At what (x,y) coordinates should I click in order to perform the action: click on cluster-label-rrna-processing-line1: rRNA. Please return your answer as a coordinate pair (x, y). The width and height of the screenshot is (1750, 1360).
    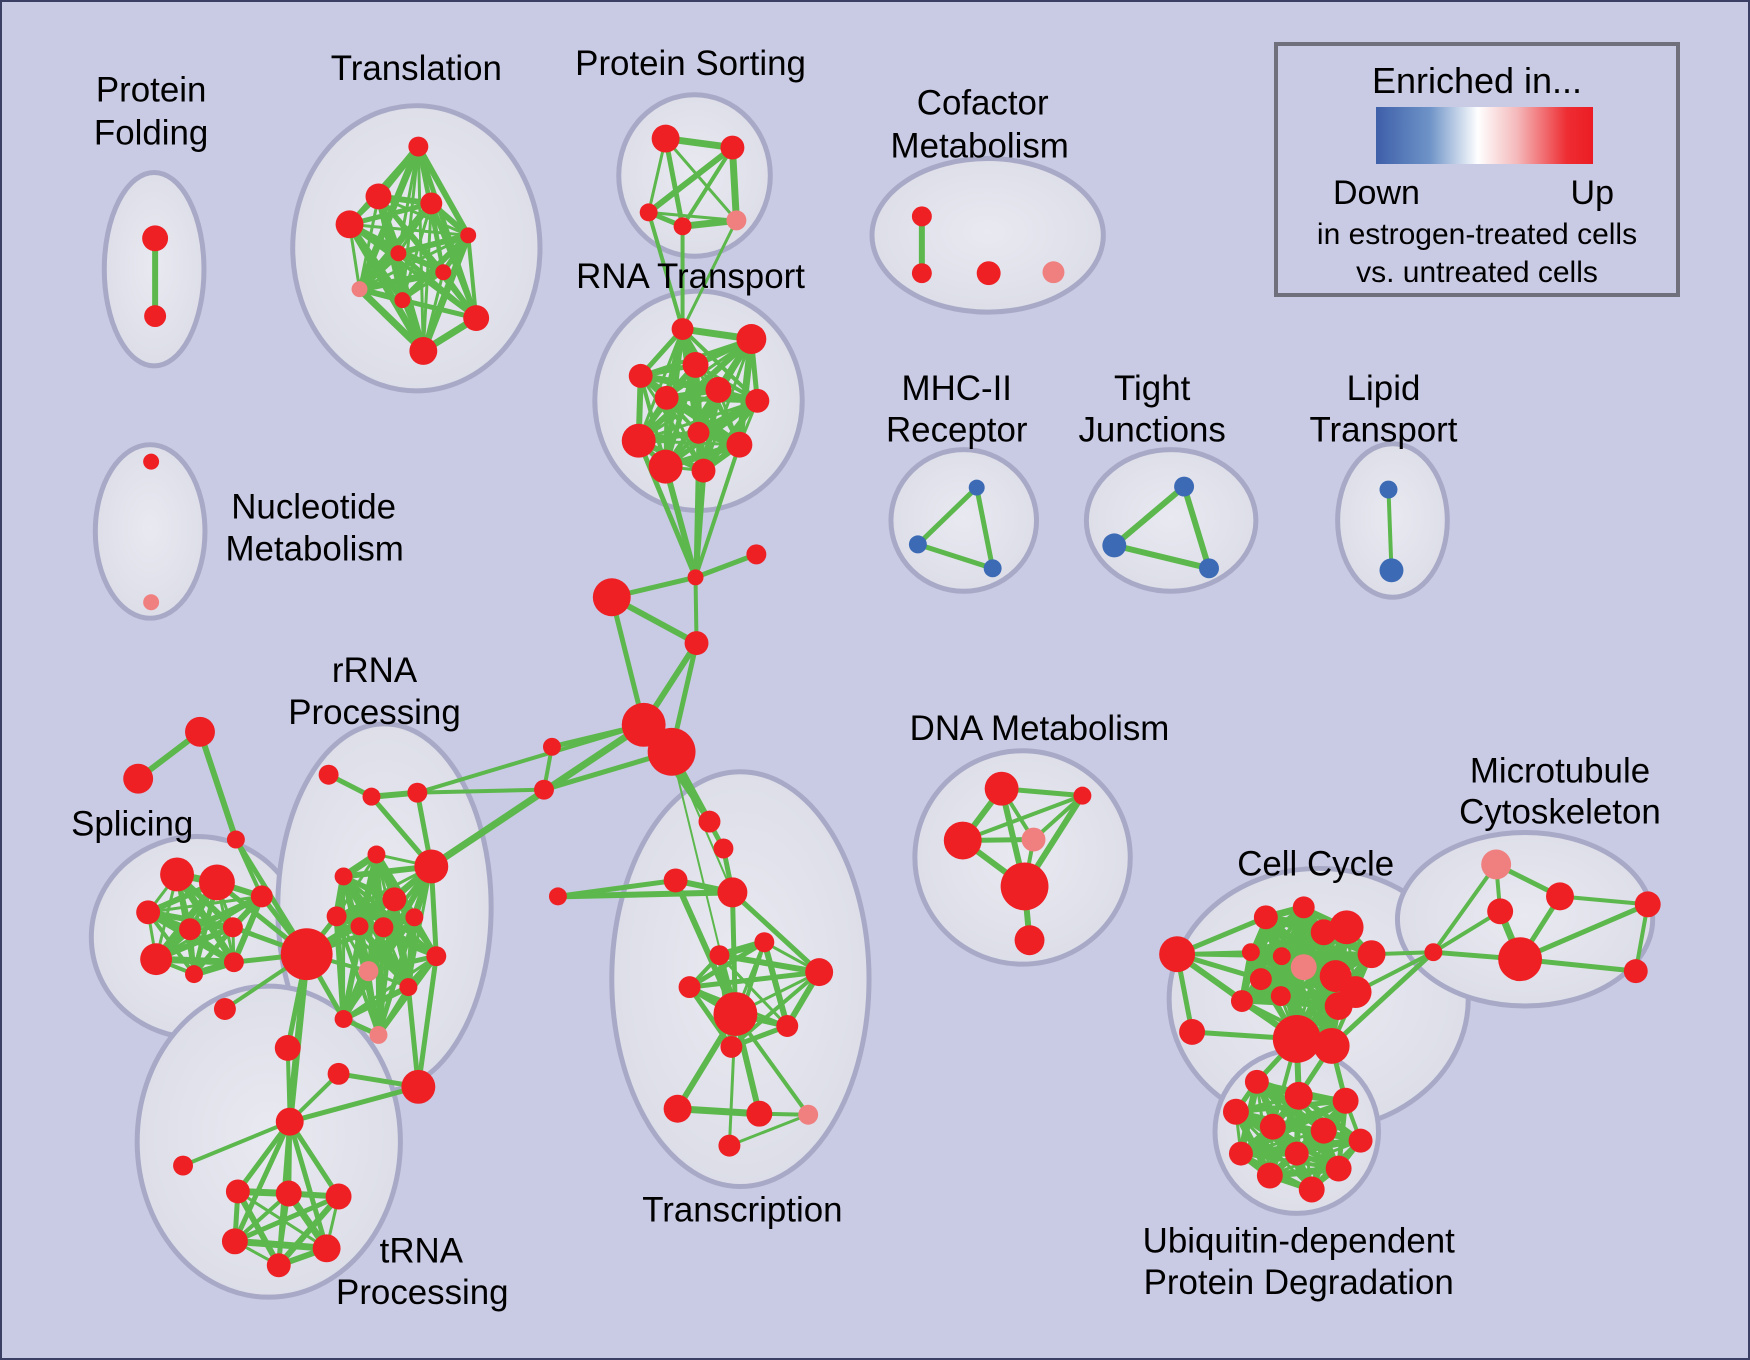
    Looking at the image, I should click on (375, 670).